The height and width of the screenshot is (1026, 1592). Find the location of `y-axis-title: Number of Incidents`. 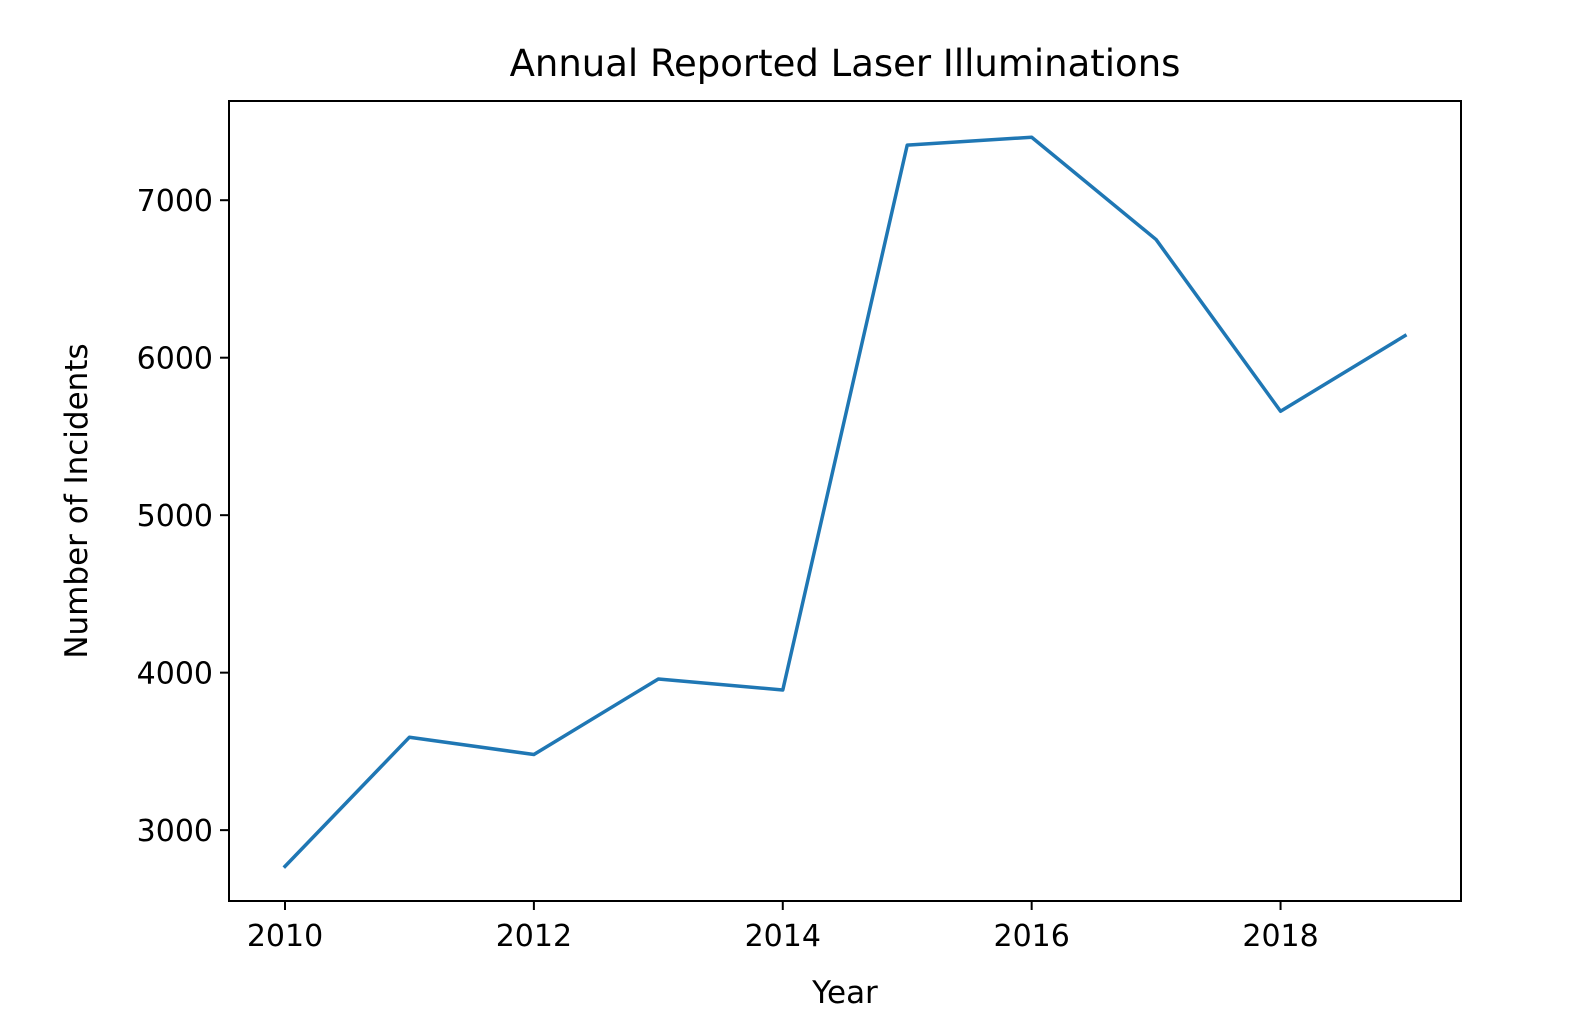

y-axis-title: Number of Incidents is located at coordinates (77, 500).